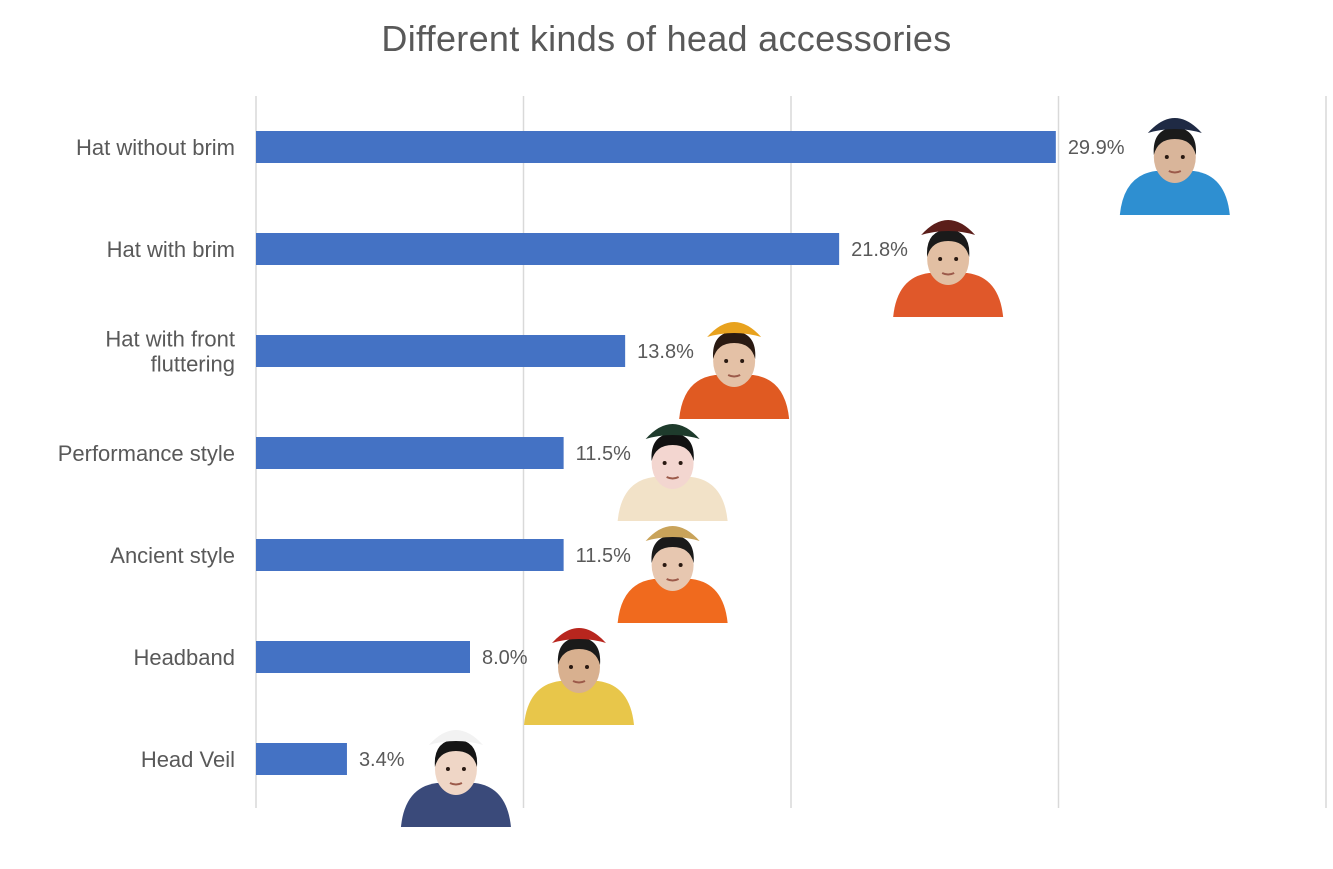  What do you see at coordinates (441, 351) in the screenshot?
I see `bar-hat-with-front-fluttering` at bounding box center [441, 351].